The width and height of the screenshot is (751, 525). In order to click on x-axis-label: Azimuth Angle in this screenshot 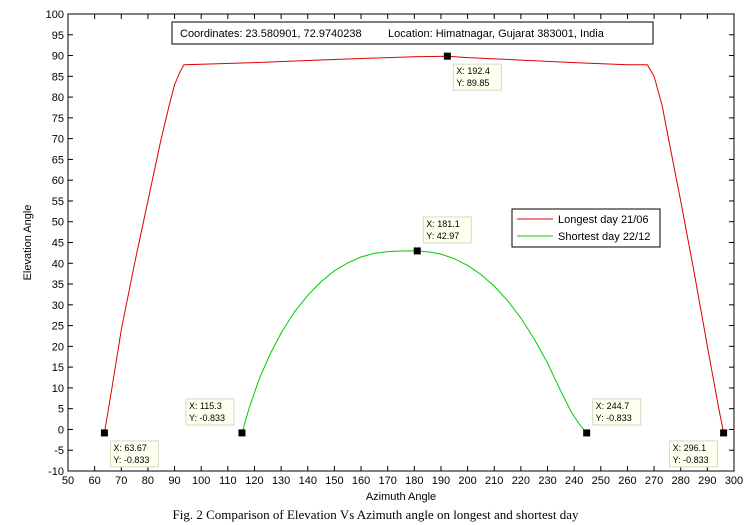, I will do `click(401, 497)`.